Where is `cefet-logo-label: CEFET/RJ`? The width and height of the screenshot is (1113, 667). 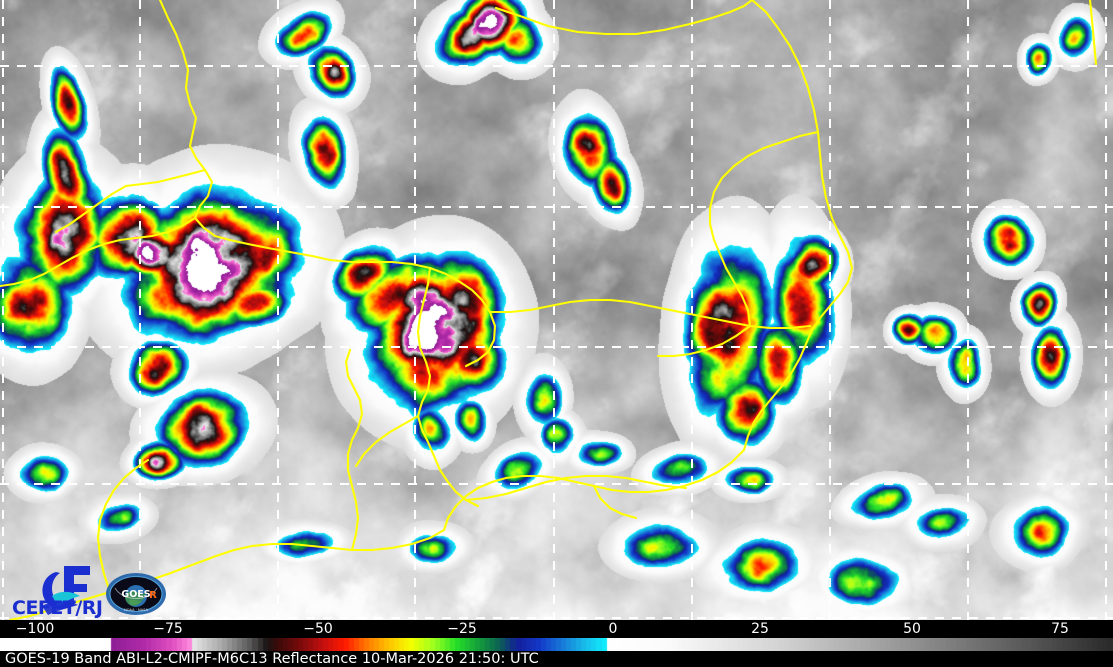
cefet-logo-label: CEFET/RJ is located at coordinates (57, 608).